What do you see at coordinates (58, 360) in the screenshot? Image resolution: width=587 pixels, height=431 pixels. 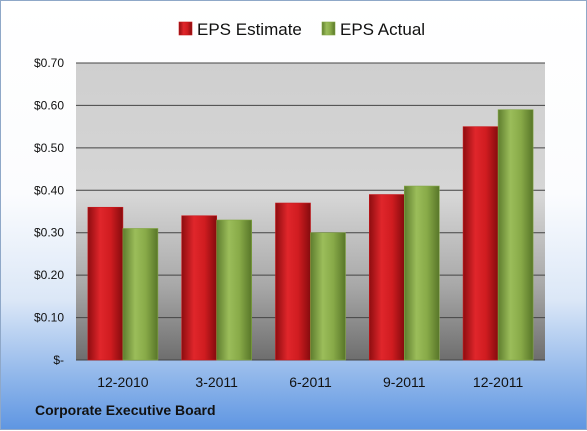 I see `y-tick-label: $-` at bounding box center [58, 360].